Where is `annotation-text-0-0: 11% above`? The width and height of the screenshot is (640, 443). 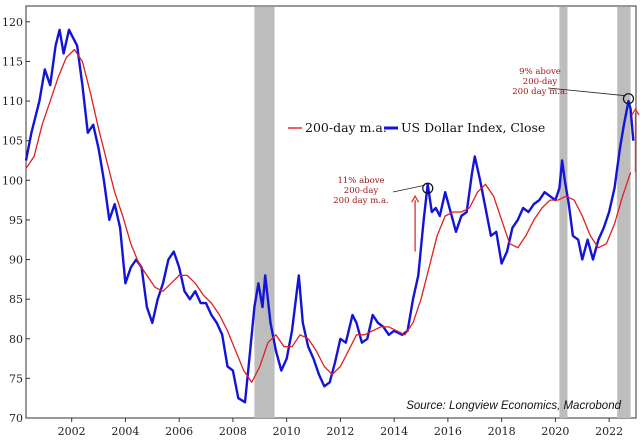
annotation-text-0-0: 11% above is located at coordinates (360, 181).